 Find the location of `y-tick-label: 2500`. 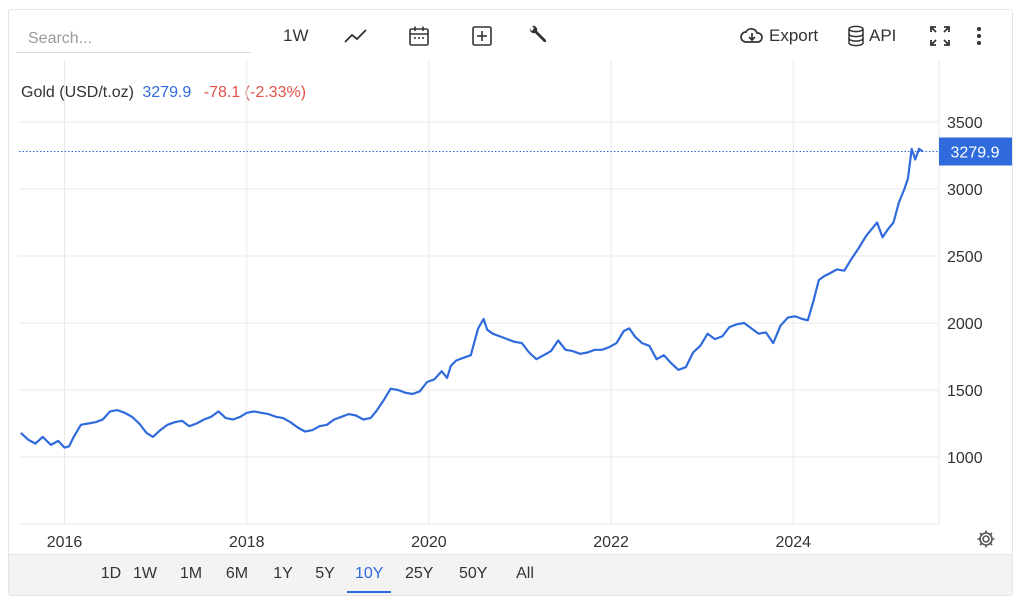

y-tick-label: 2500 is located at coordinates (965, 257).